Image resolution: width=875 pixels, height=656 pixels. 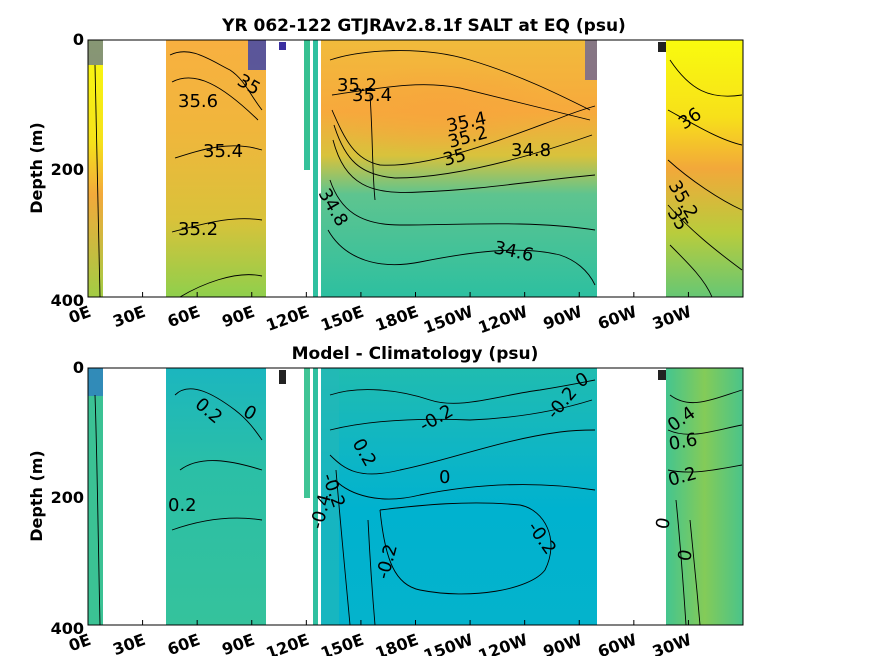 I want to click on top-x-tick-label: 180E, so click(x=397, y=318).